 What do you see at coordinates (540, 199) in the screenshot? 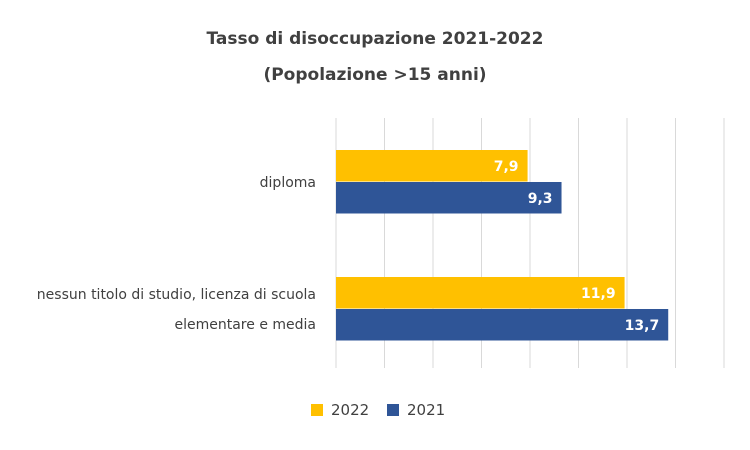
I see `data-label: 9,3` at bounding box center [540, 199].